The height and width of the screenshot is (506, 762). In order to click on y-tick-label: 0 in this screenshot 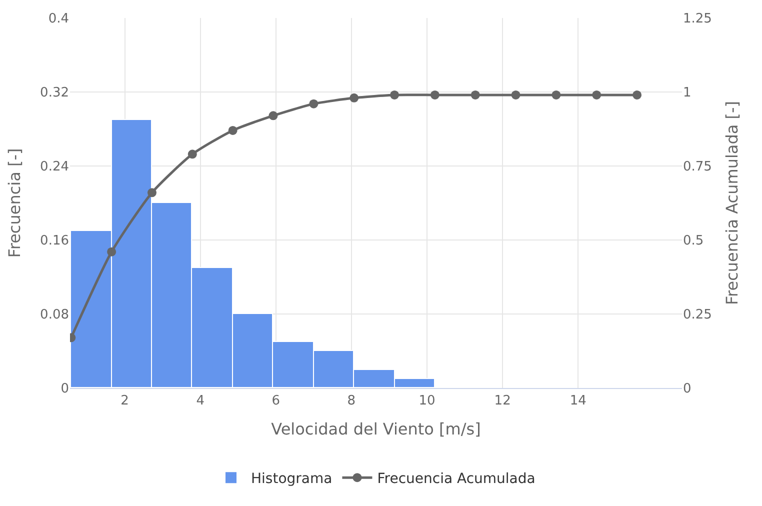, I will do `click(64, 389)`.